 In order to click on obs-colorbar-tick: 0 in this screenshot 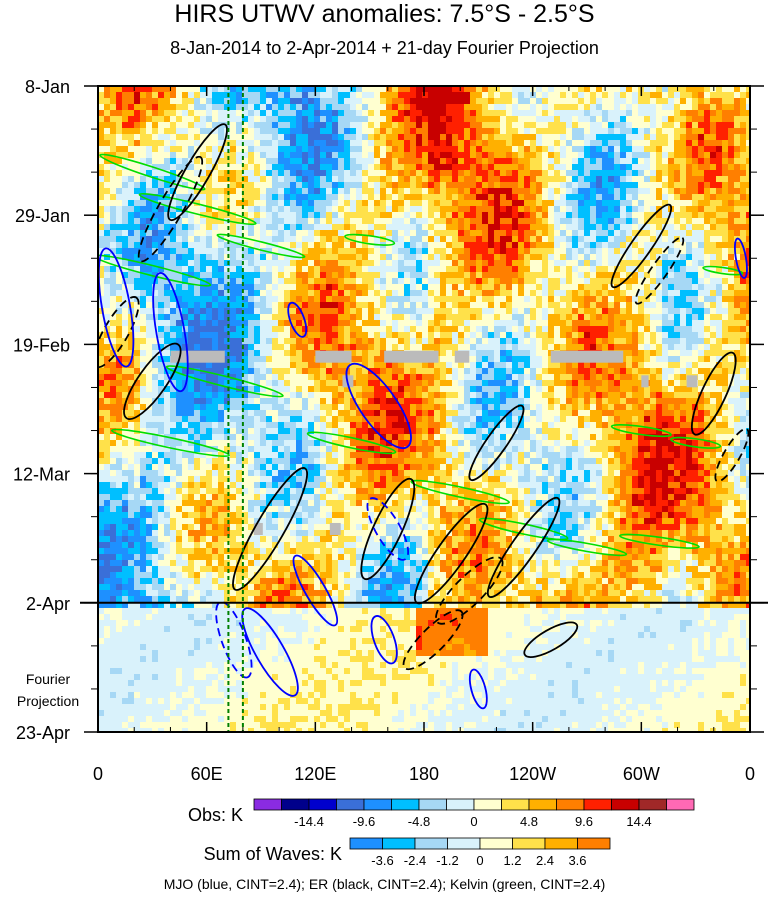, I will do `click(473, 821)`.